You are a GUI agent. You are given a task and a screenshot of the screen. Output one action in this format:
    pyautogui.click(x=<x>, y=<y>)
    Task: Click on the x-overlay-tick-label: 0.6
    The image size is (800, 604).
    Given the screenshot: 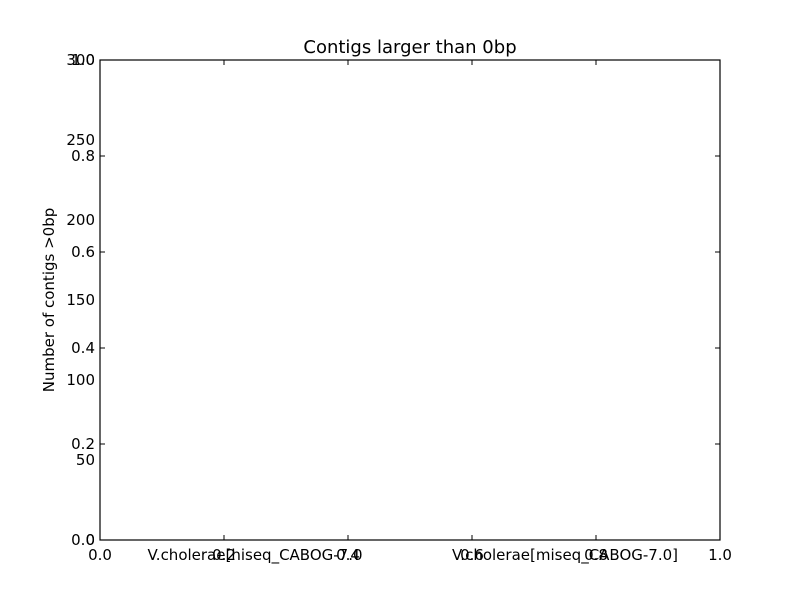 What is the action you would take?
    pyautogui.click(x=472, y=555)
    